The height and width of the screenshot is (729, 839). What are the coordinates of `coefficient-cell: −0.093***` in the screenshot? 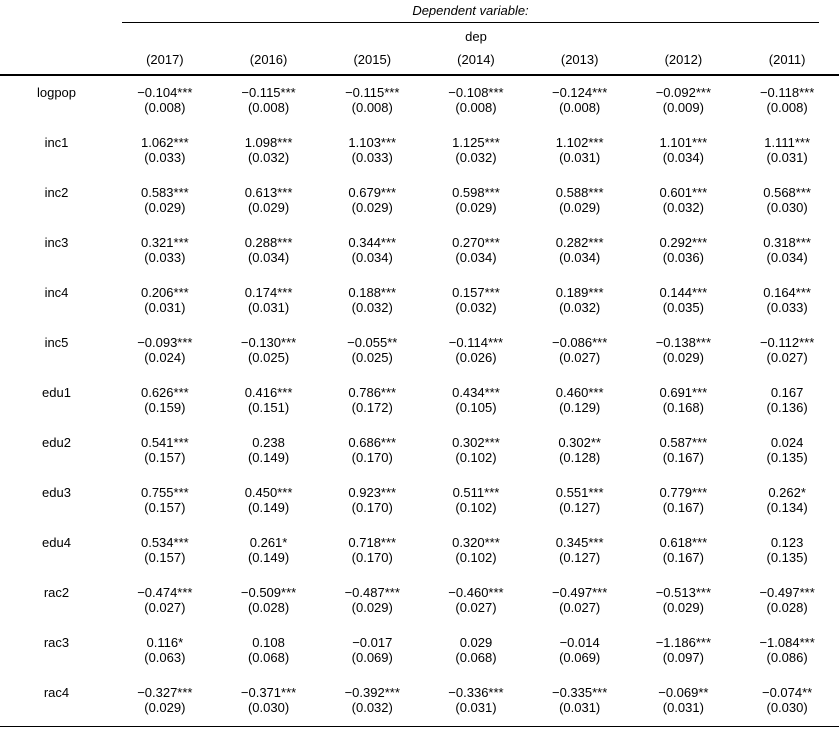 It's located at (165, 342).